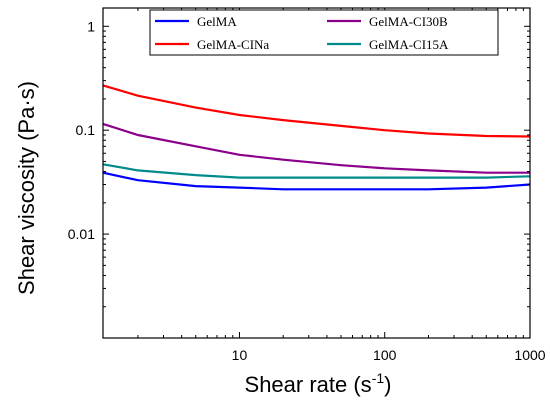  I want to click on legend-label-0: GelMA, so click(217, 21).